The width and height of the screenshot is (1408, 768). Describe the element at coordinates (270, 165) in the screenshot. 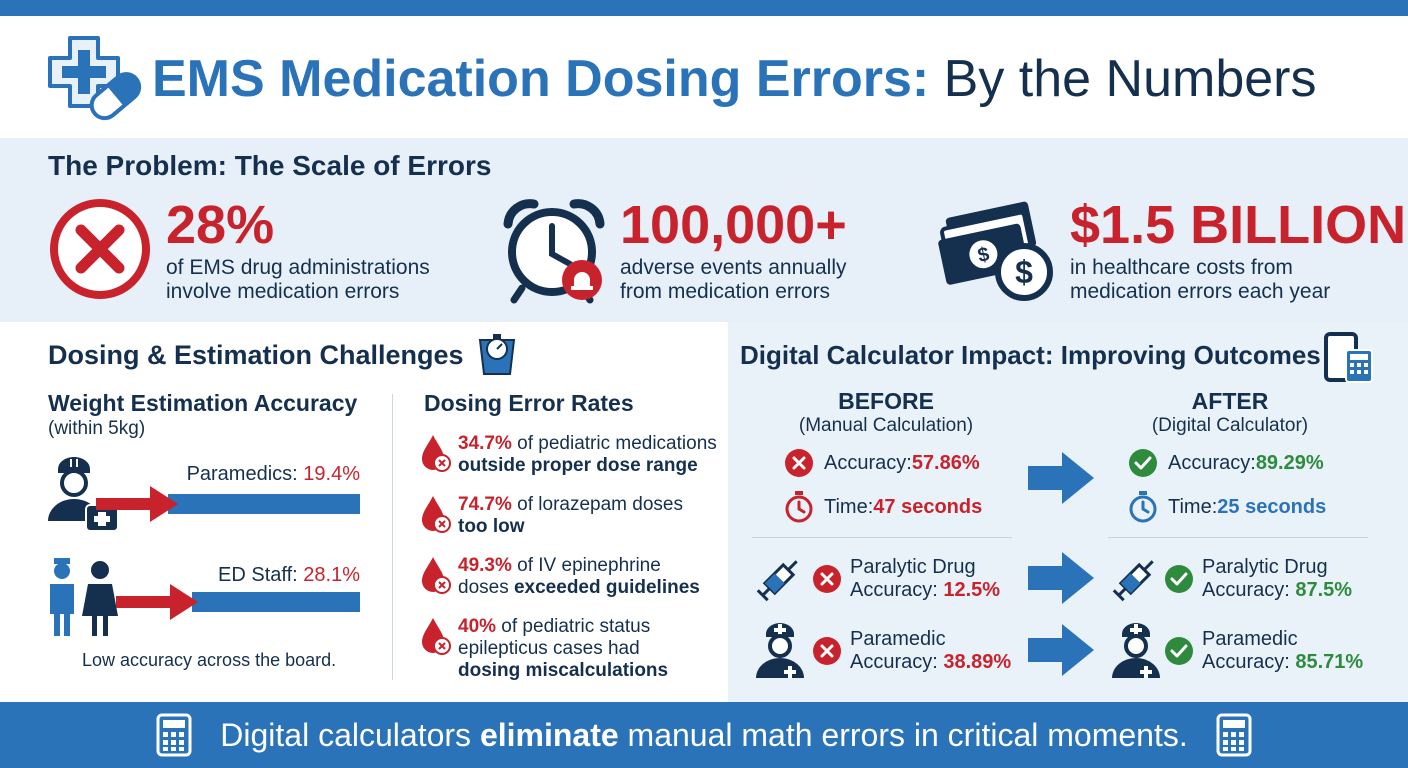

I see `problem-heading: The Problem: The Scale of Errors` at that location.